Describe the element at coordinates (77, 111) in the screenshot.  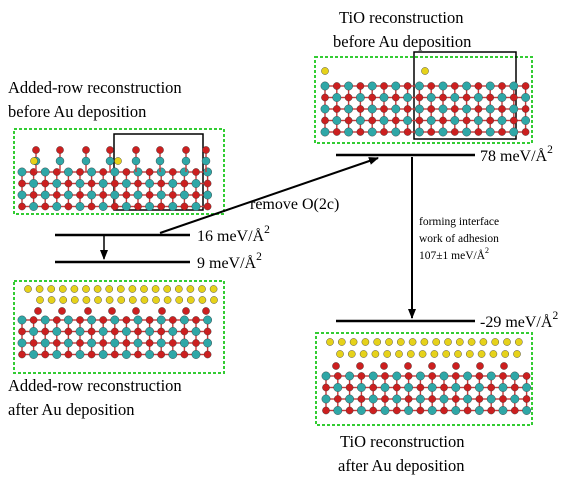
I see `caption-ar-before-2: before Au deposition` at that location.